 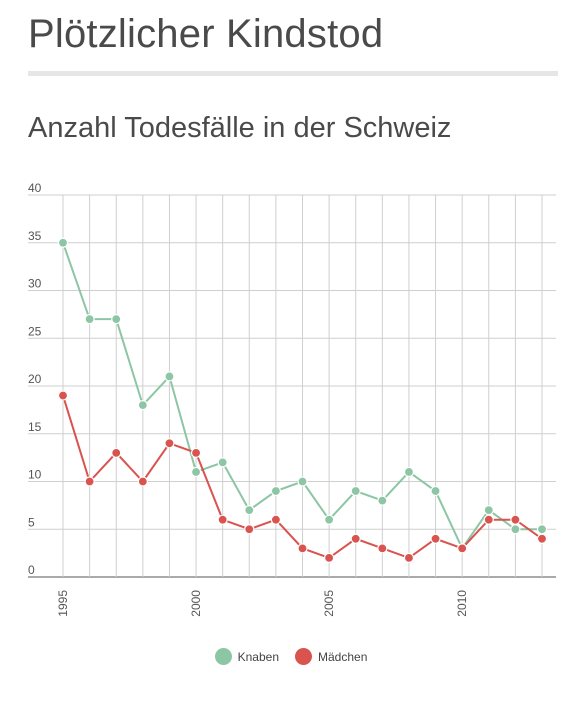 What do you see at coordinates (35, 379) in the screenshot?
I see `y-tick-label: 20` at bounding box center [35, 379].